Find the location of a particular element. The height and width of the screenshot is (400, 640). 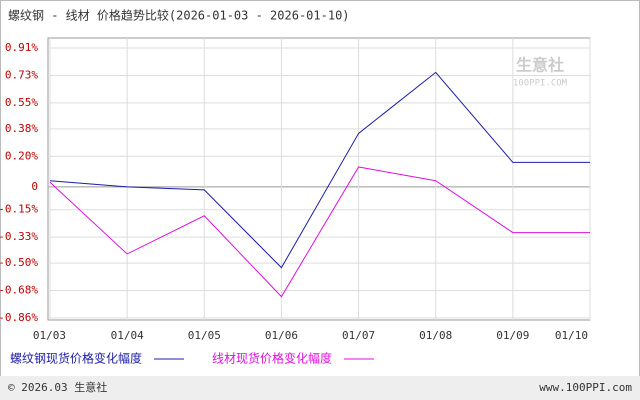

y-tick-label: -0.50% is located at coordinates (19, 262).